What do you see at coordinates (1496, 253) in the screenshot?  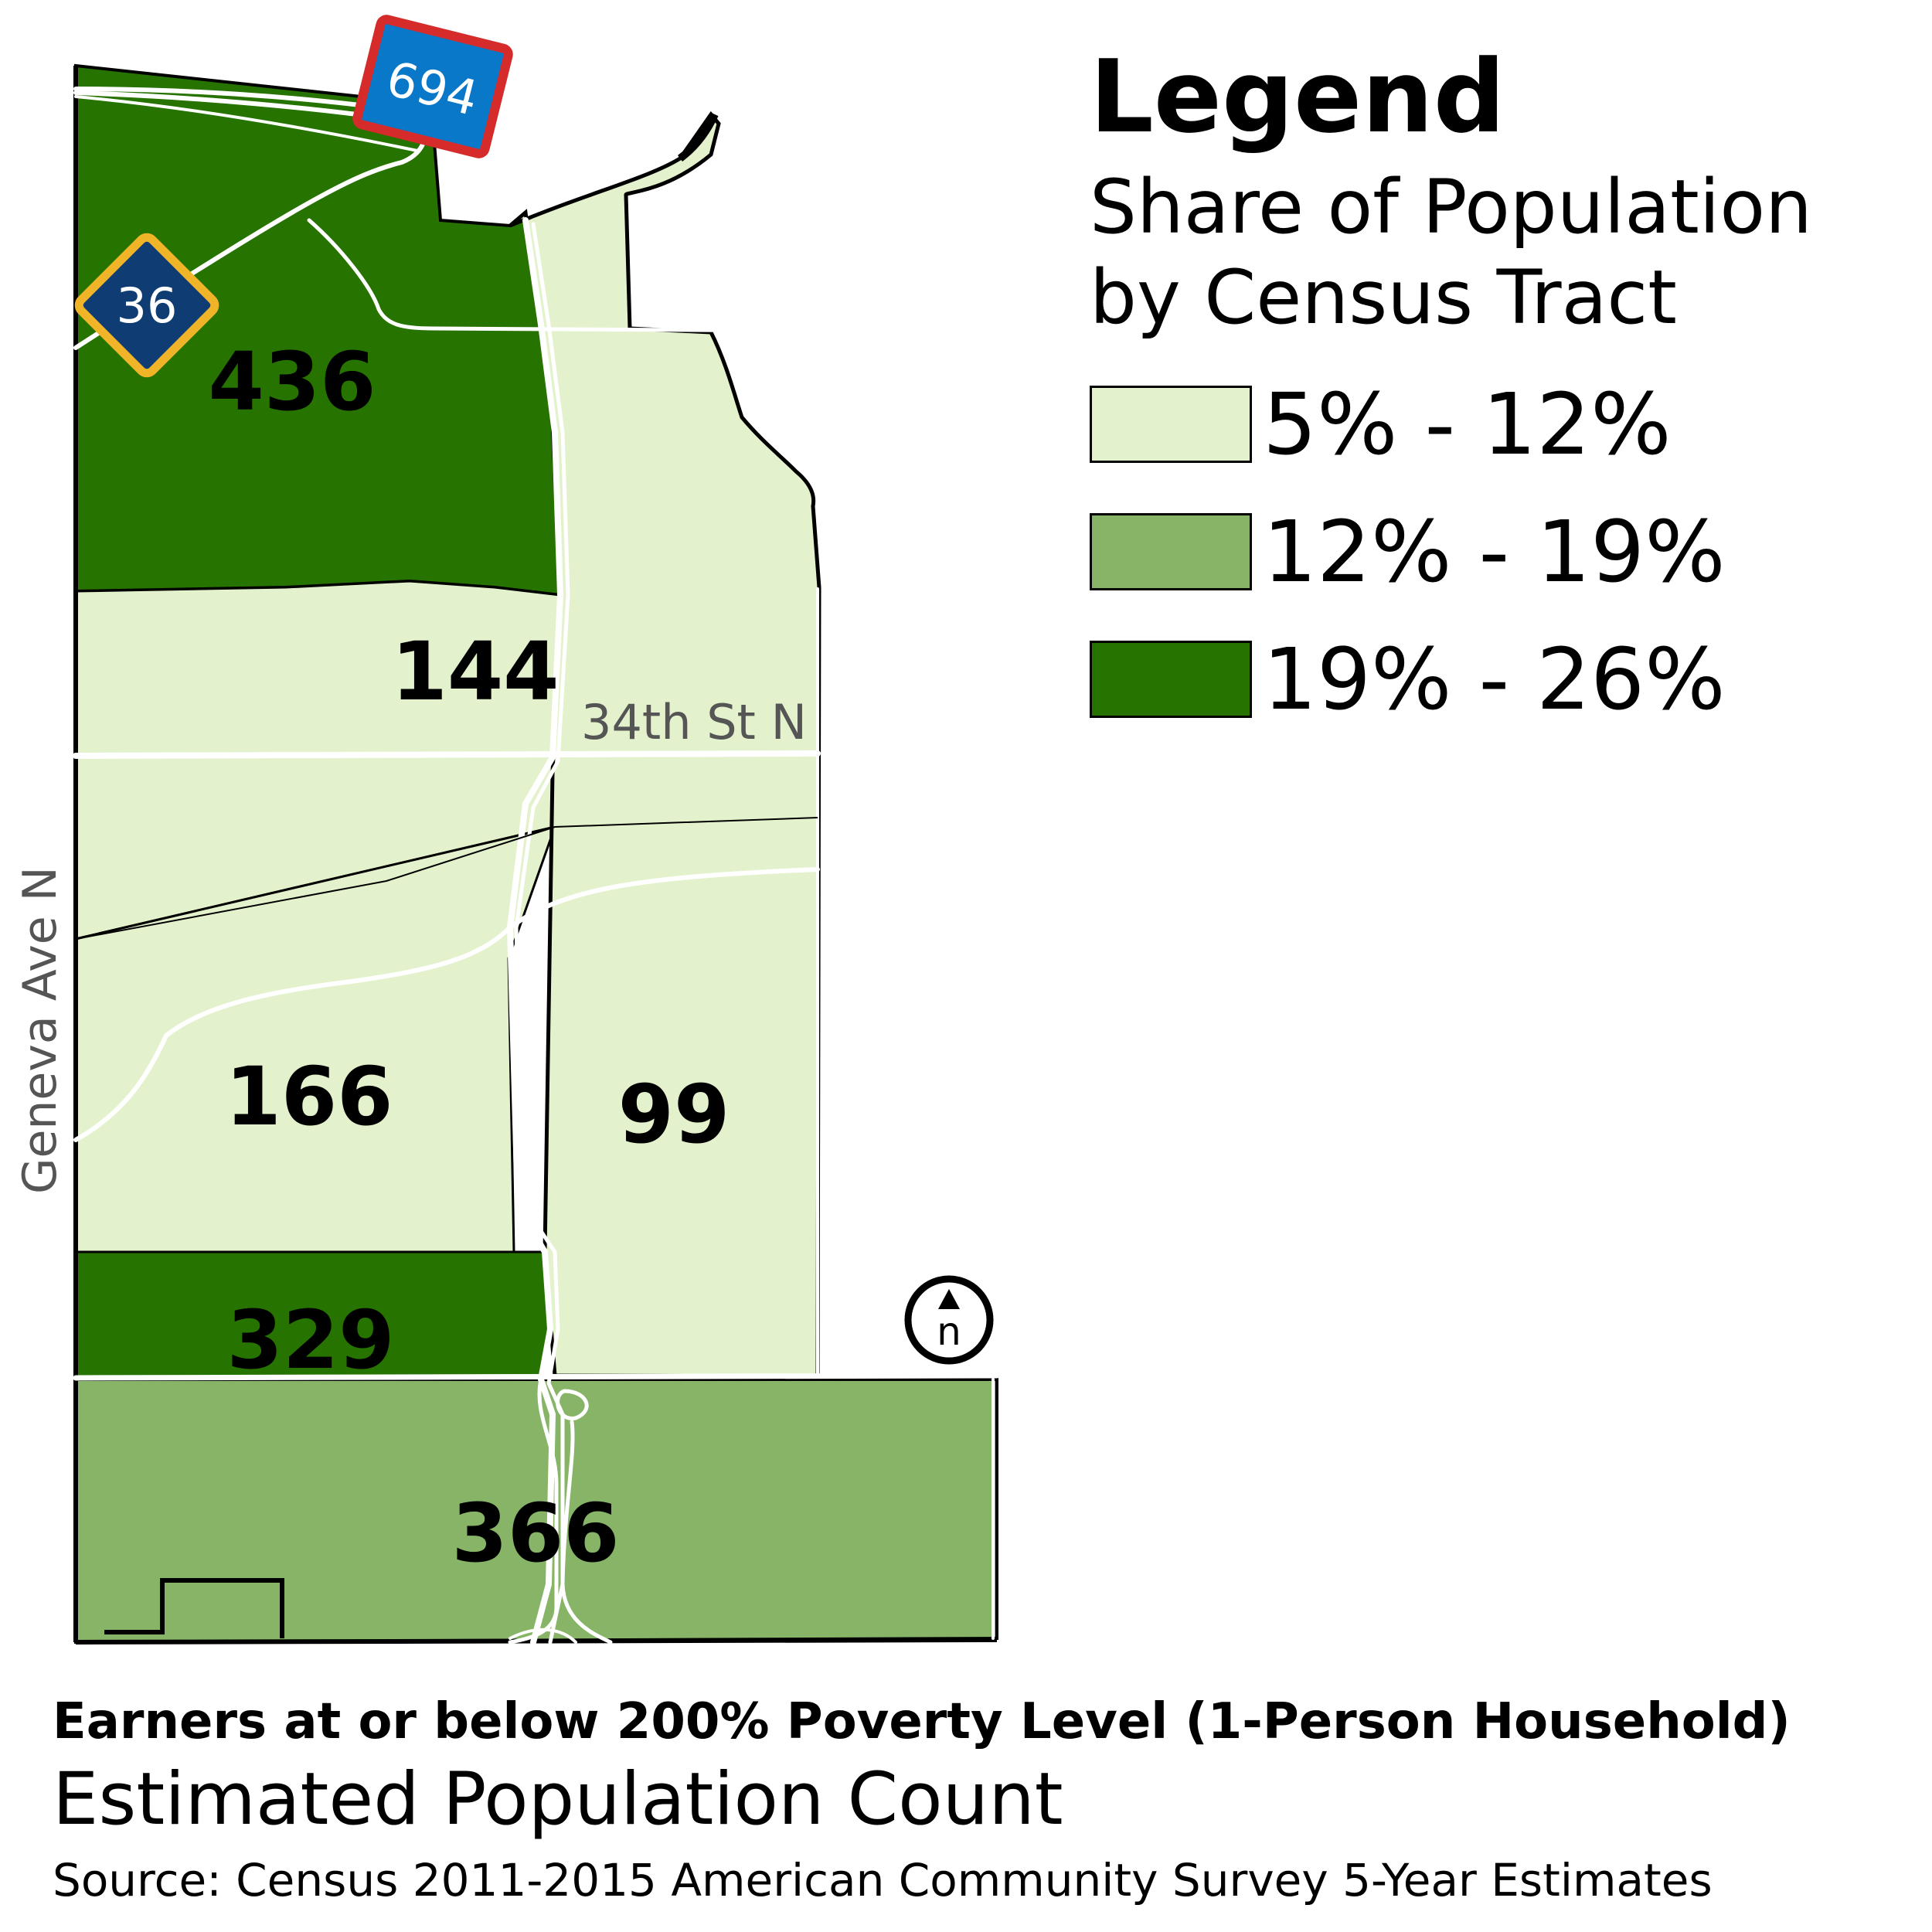 I see `legend-subtitle: Share of Population by Census Tract` at bounding box center [1496, 253].